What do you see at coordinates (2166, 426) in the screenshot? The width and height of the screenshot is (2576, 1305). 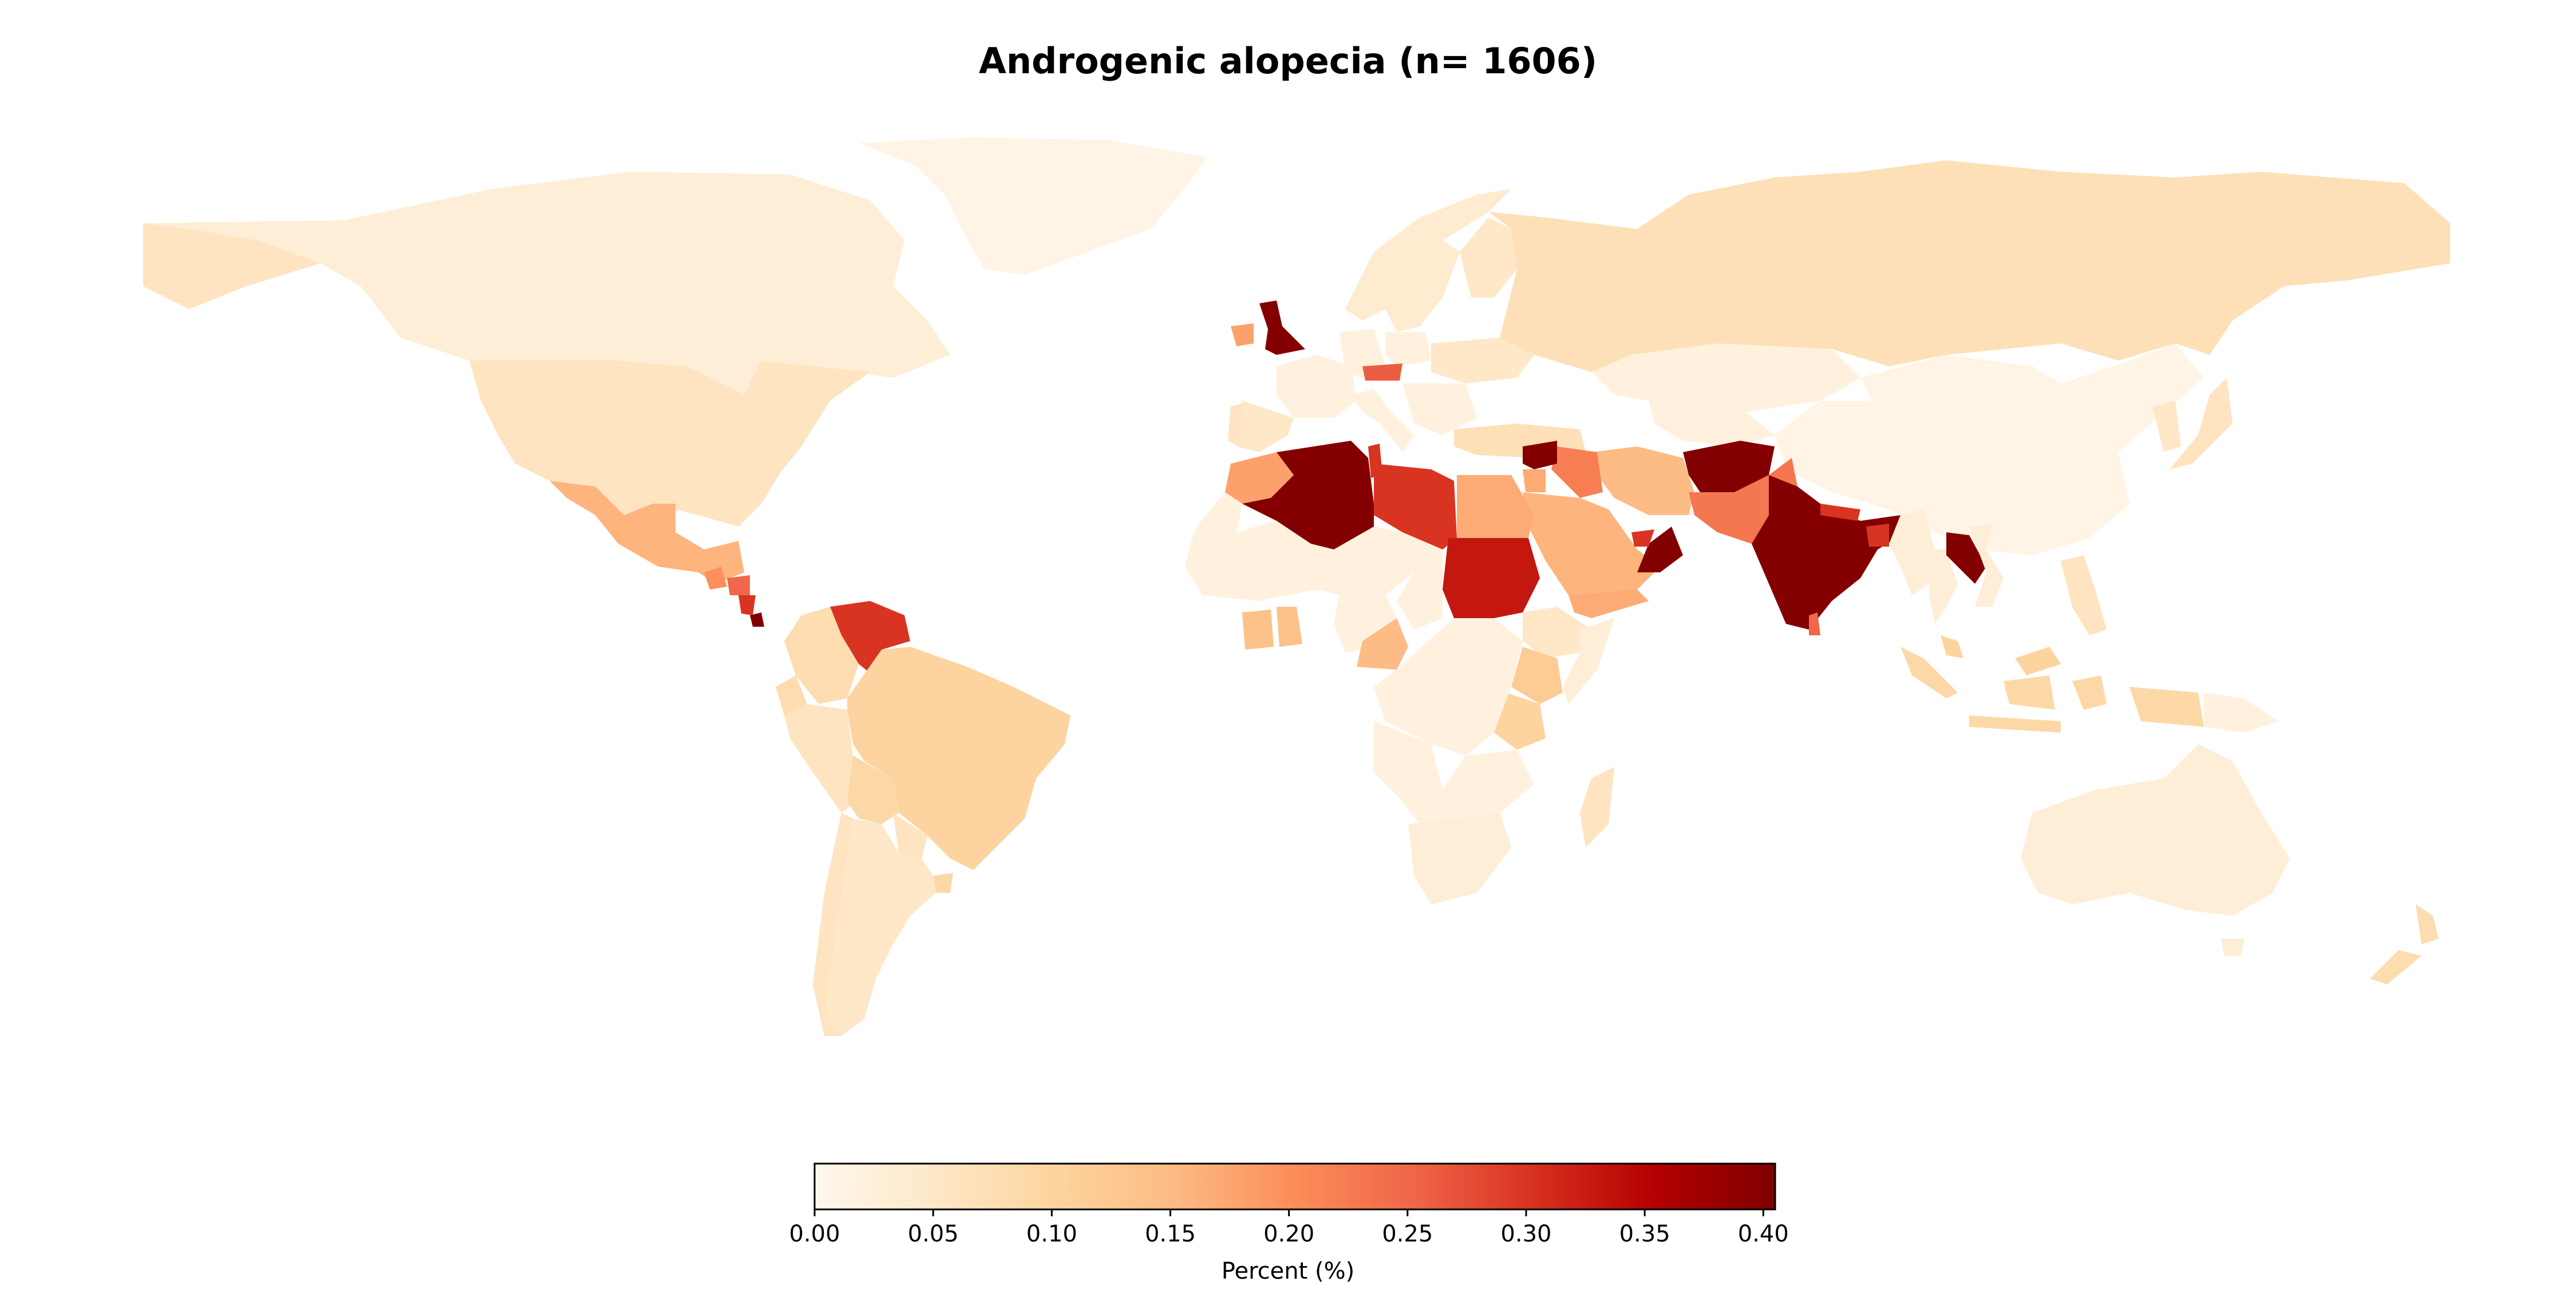 I see `country-korea` at bounding box center [2166, 426].